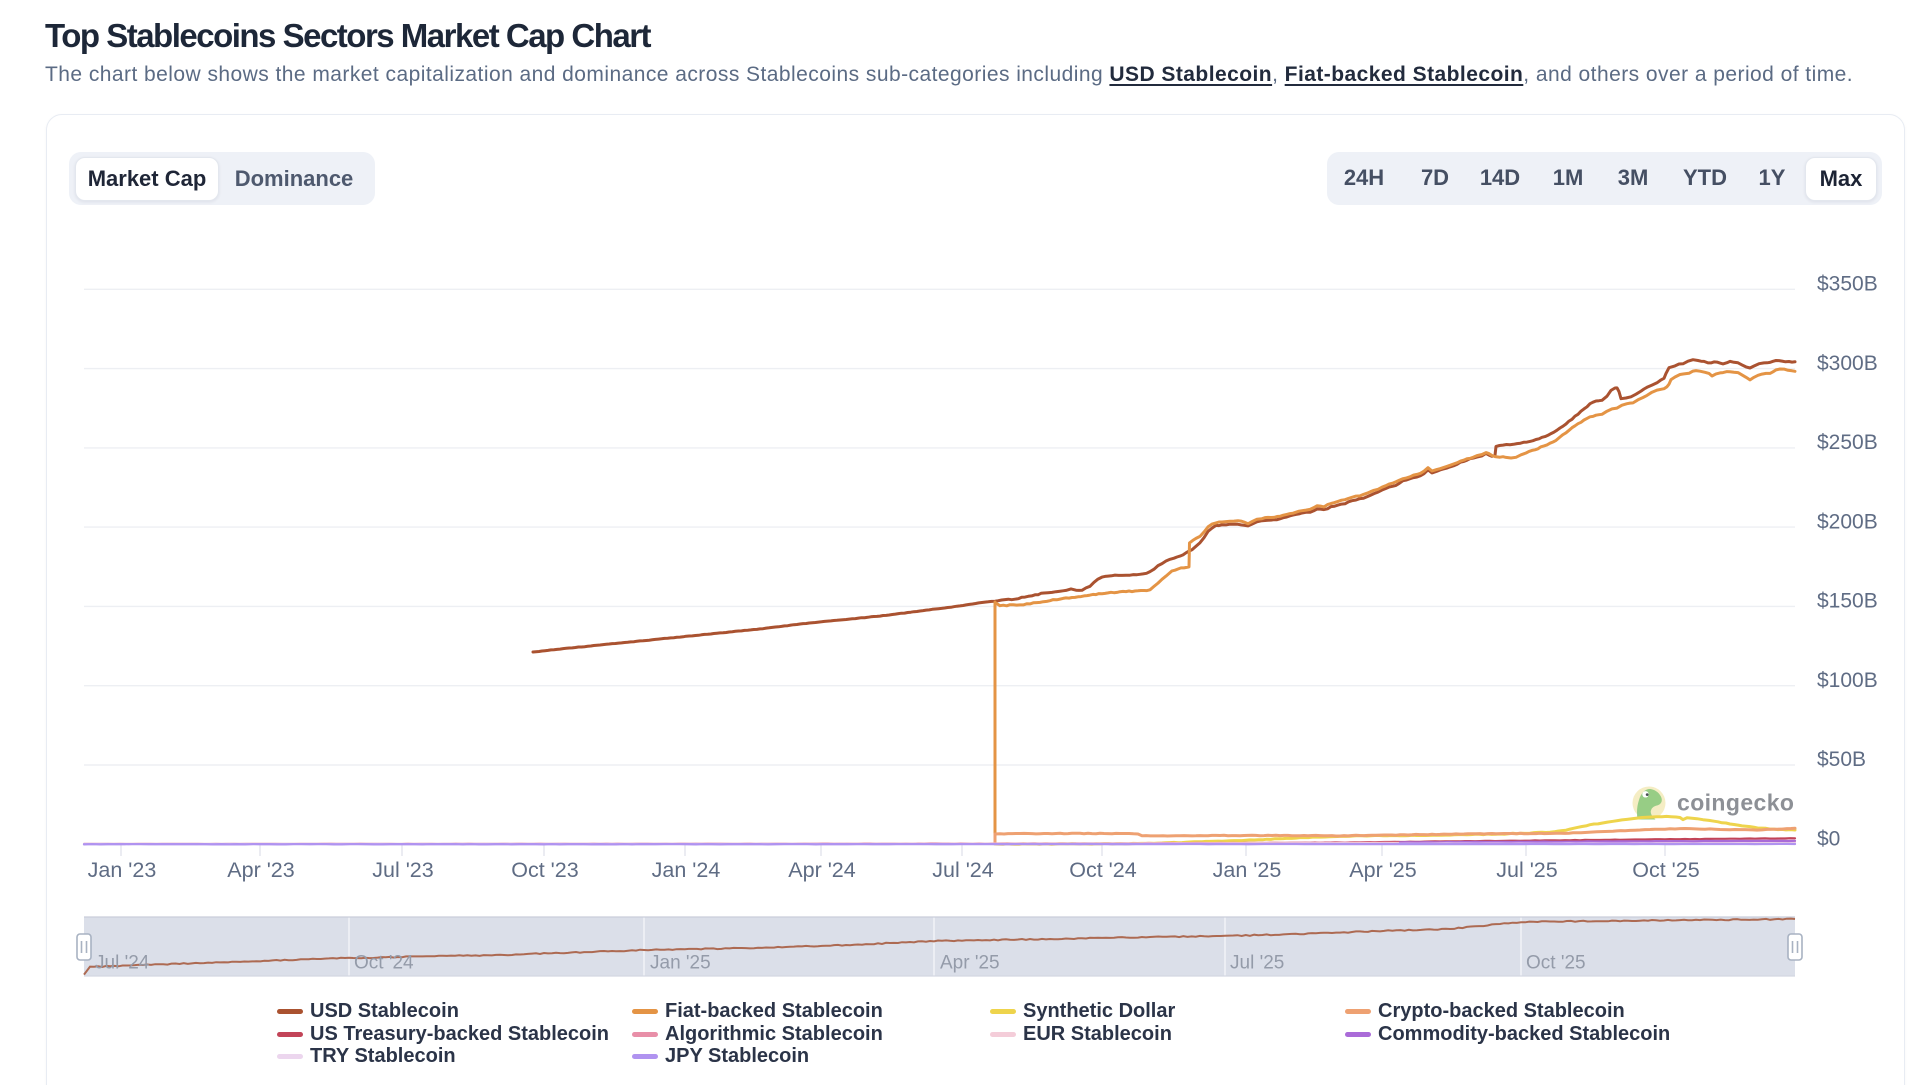 This screenshot has height=1085, width=1920. I want to click on svg-text: $0, so click(1828, 839).